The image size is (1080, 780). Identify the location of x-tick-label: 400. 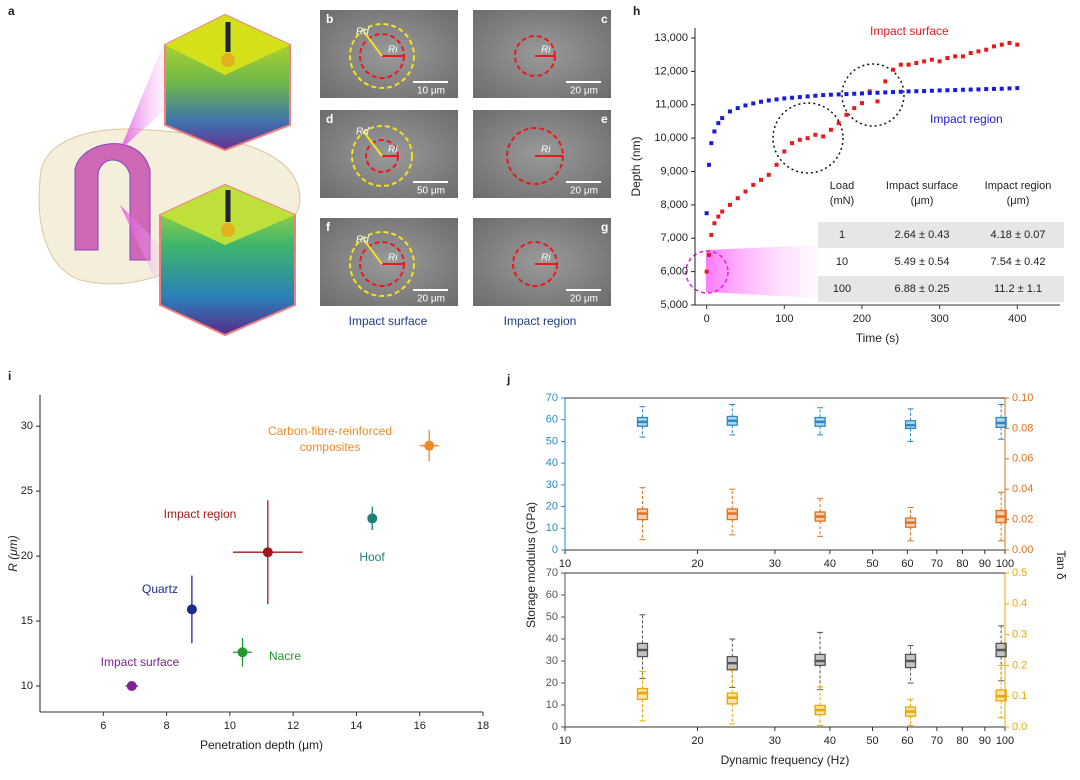
(1017, 319).